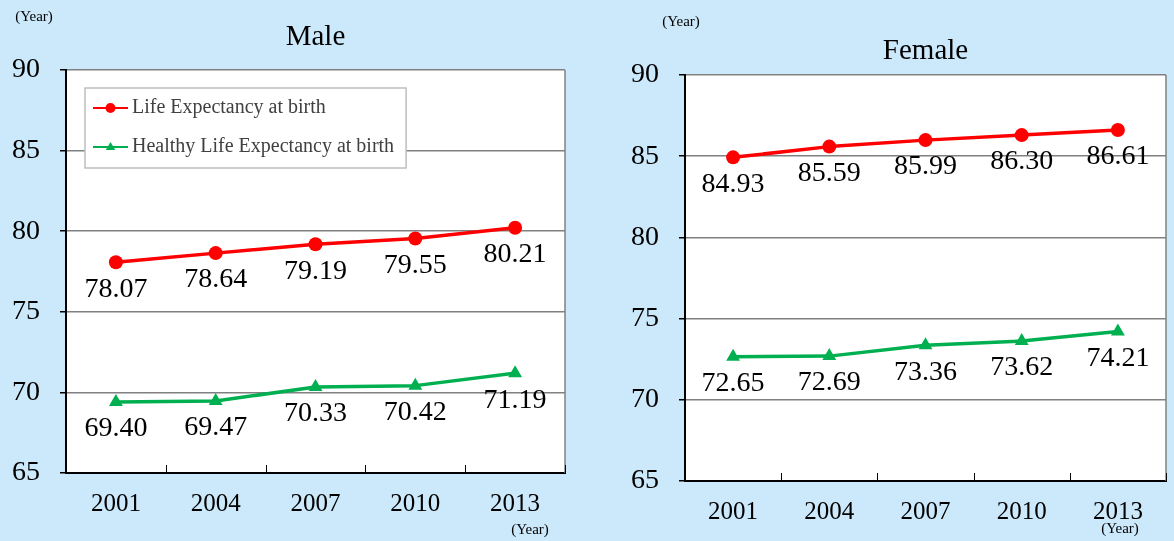  What do you see at coordinates (415, 263) in the screenshot?
I see `data-label: 79.55` at bounding box center [415, 263].